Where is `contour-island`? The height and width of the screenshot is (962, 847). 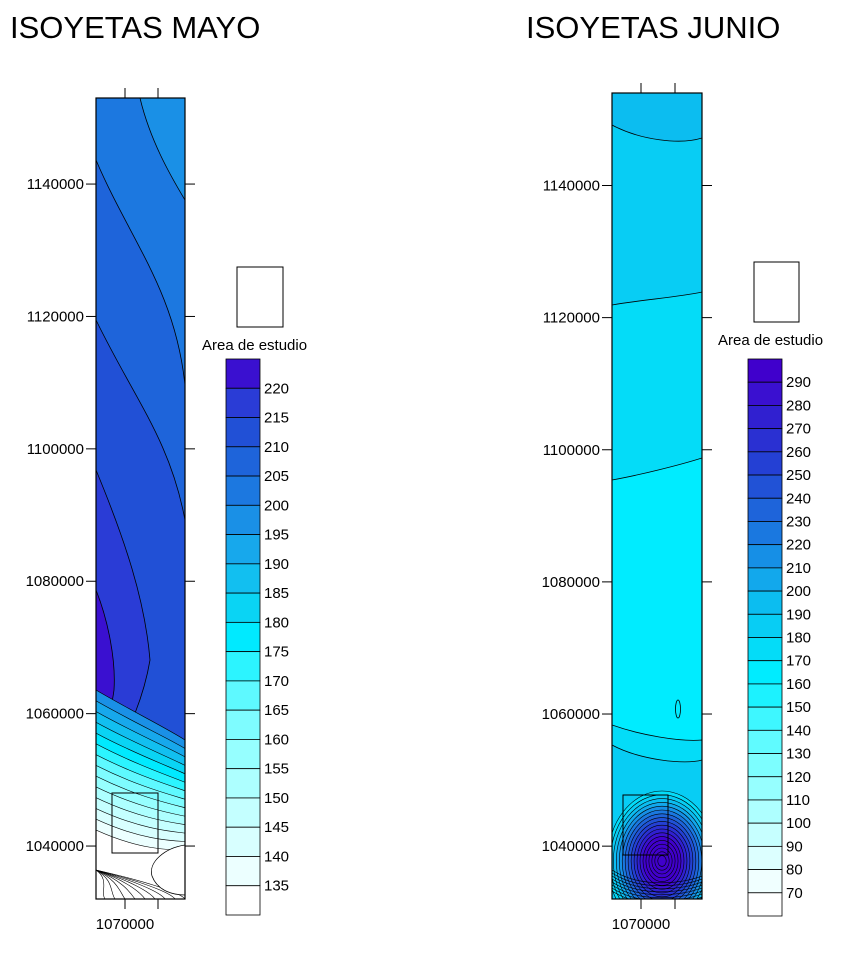 contour-island is located at coordinates (678, 709).